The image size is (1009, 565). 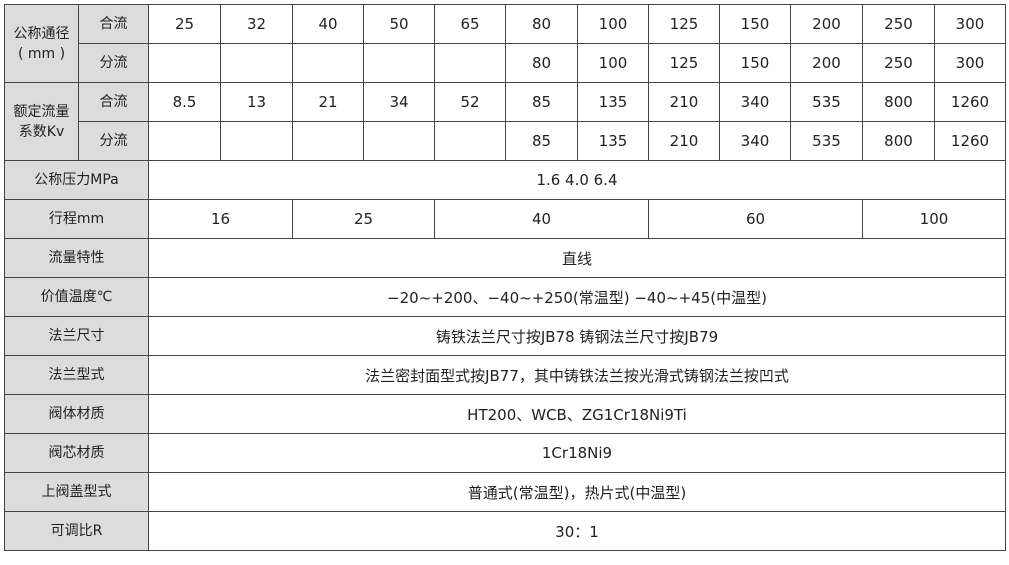 I want to click on diverge-value-cell: 800, so click(x=898, y=141).